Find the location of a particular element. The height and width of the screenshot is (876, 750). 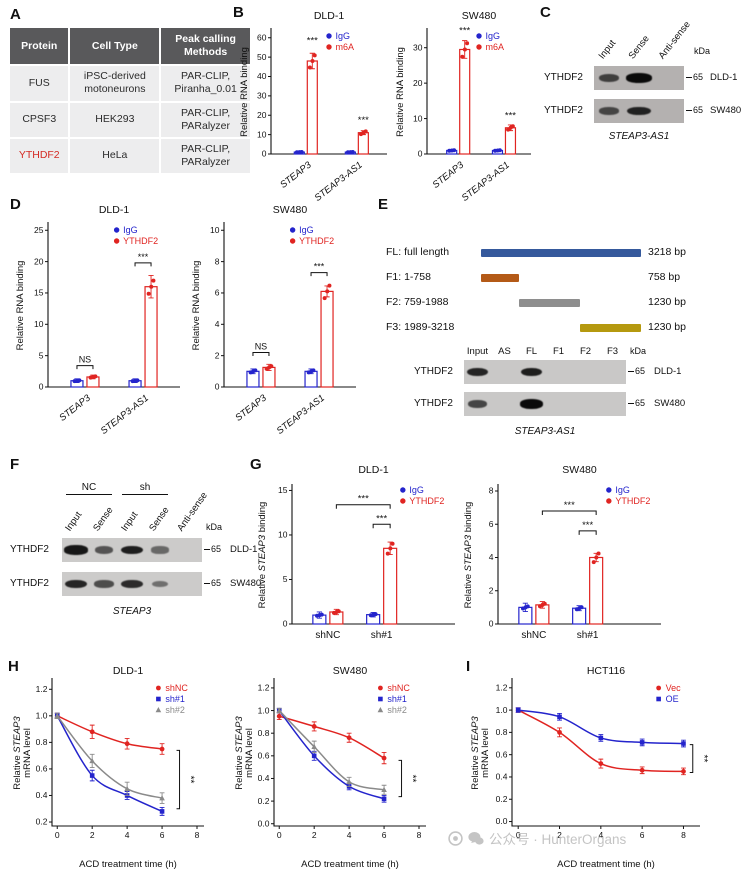

svg-text: OE is located at coordinates (672, 699).